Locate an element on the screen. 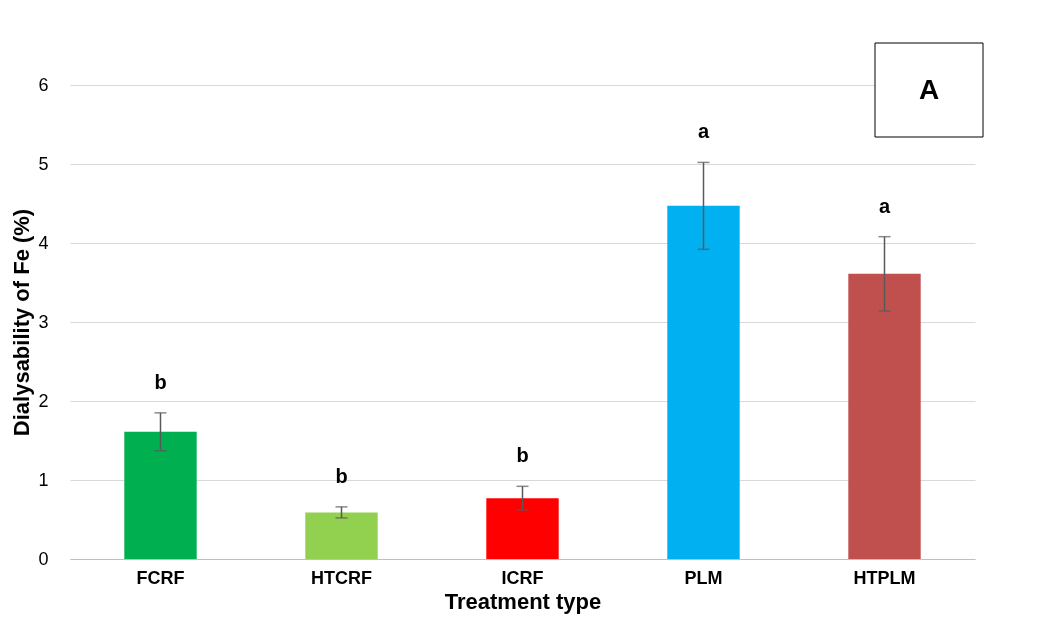 Image resolution: width=1064 pixels, height=617 pixels. y-tick-label: 2 is located at coordinates (43, 400).